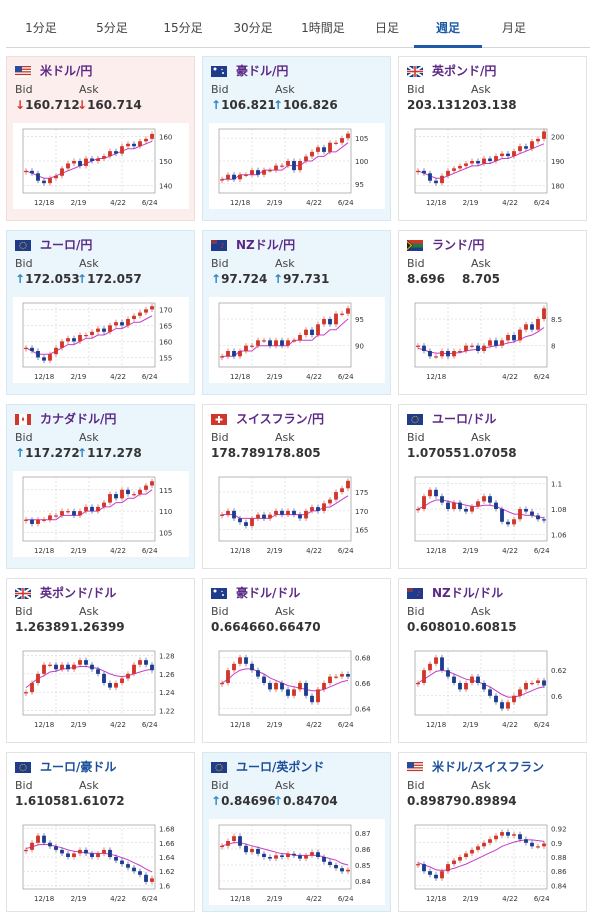  I want to click on weekly-candle-chart: 0.92 0.9 0.88 0.86 0.84 12/18 2/19 4/22 6/24, so click(493, 862).